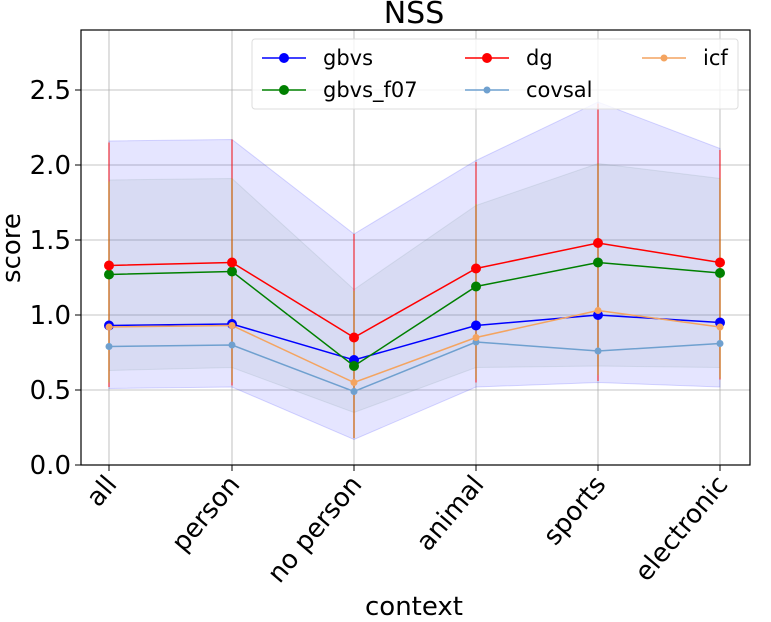  Describe the element at coordinates (50, 241) in the screenshot. I see `y-tick-label: 1.5` at that location.